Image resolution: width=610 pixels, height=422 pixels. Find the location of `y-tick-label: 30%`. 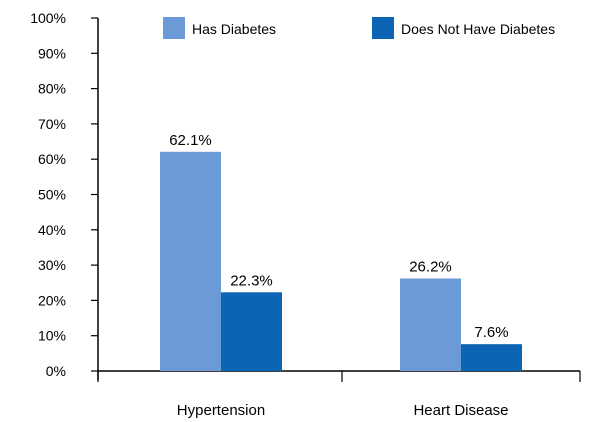

y-tick-label: 30% is located at coordinates (52, 265).